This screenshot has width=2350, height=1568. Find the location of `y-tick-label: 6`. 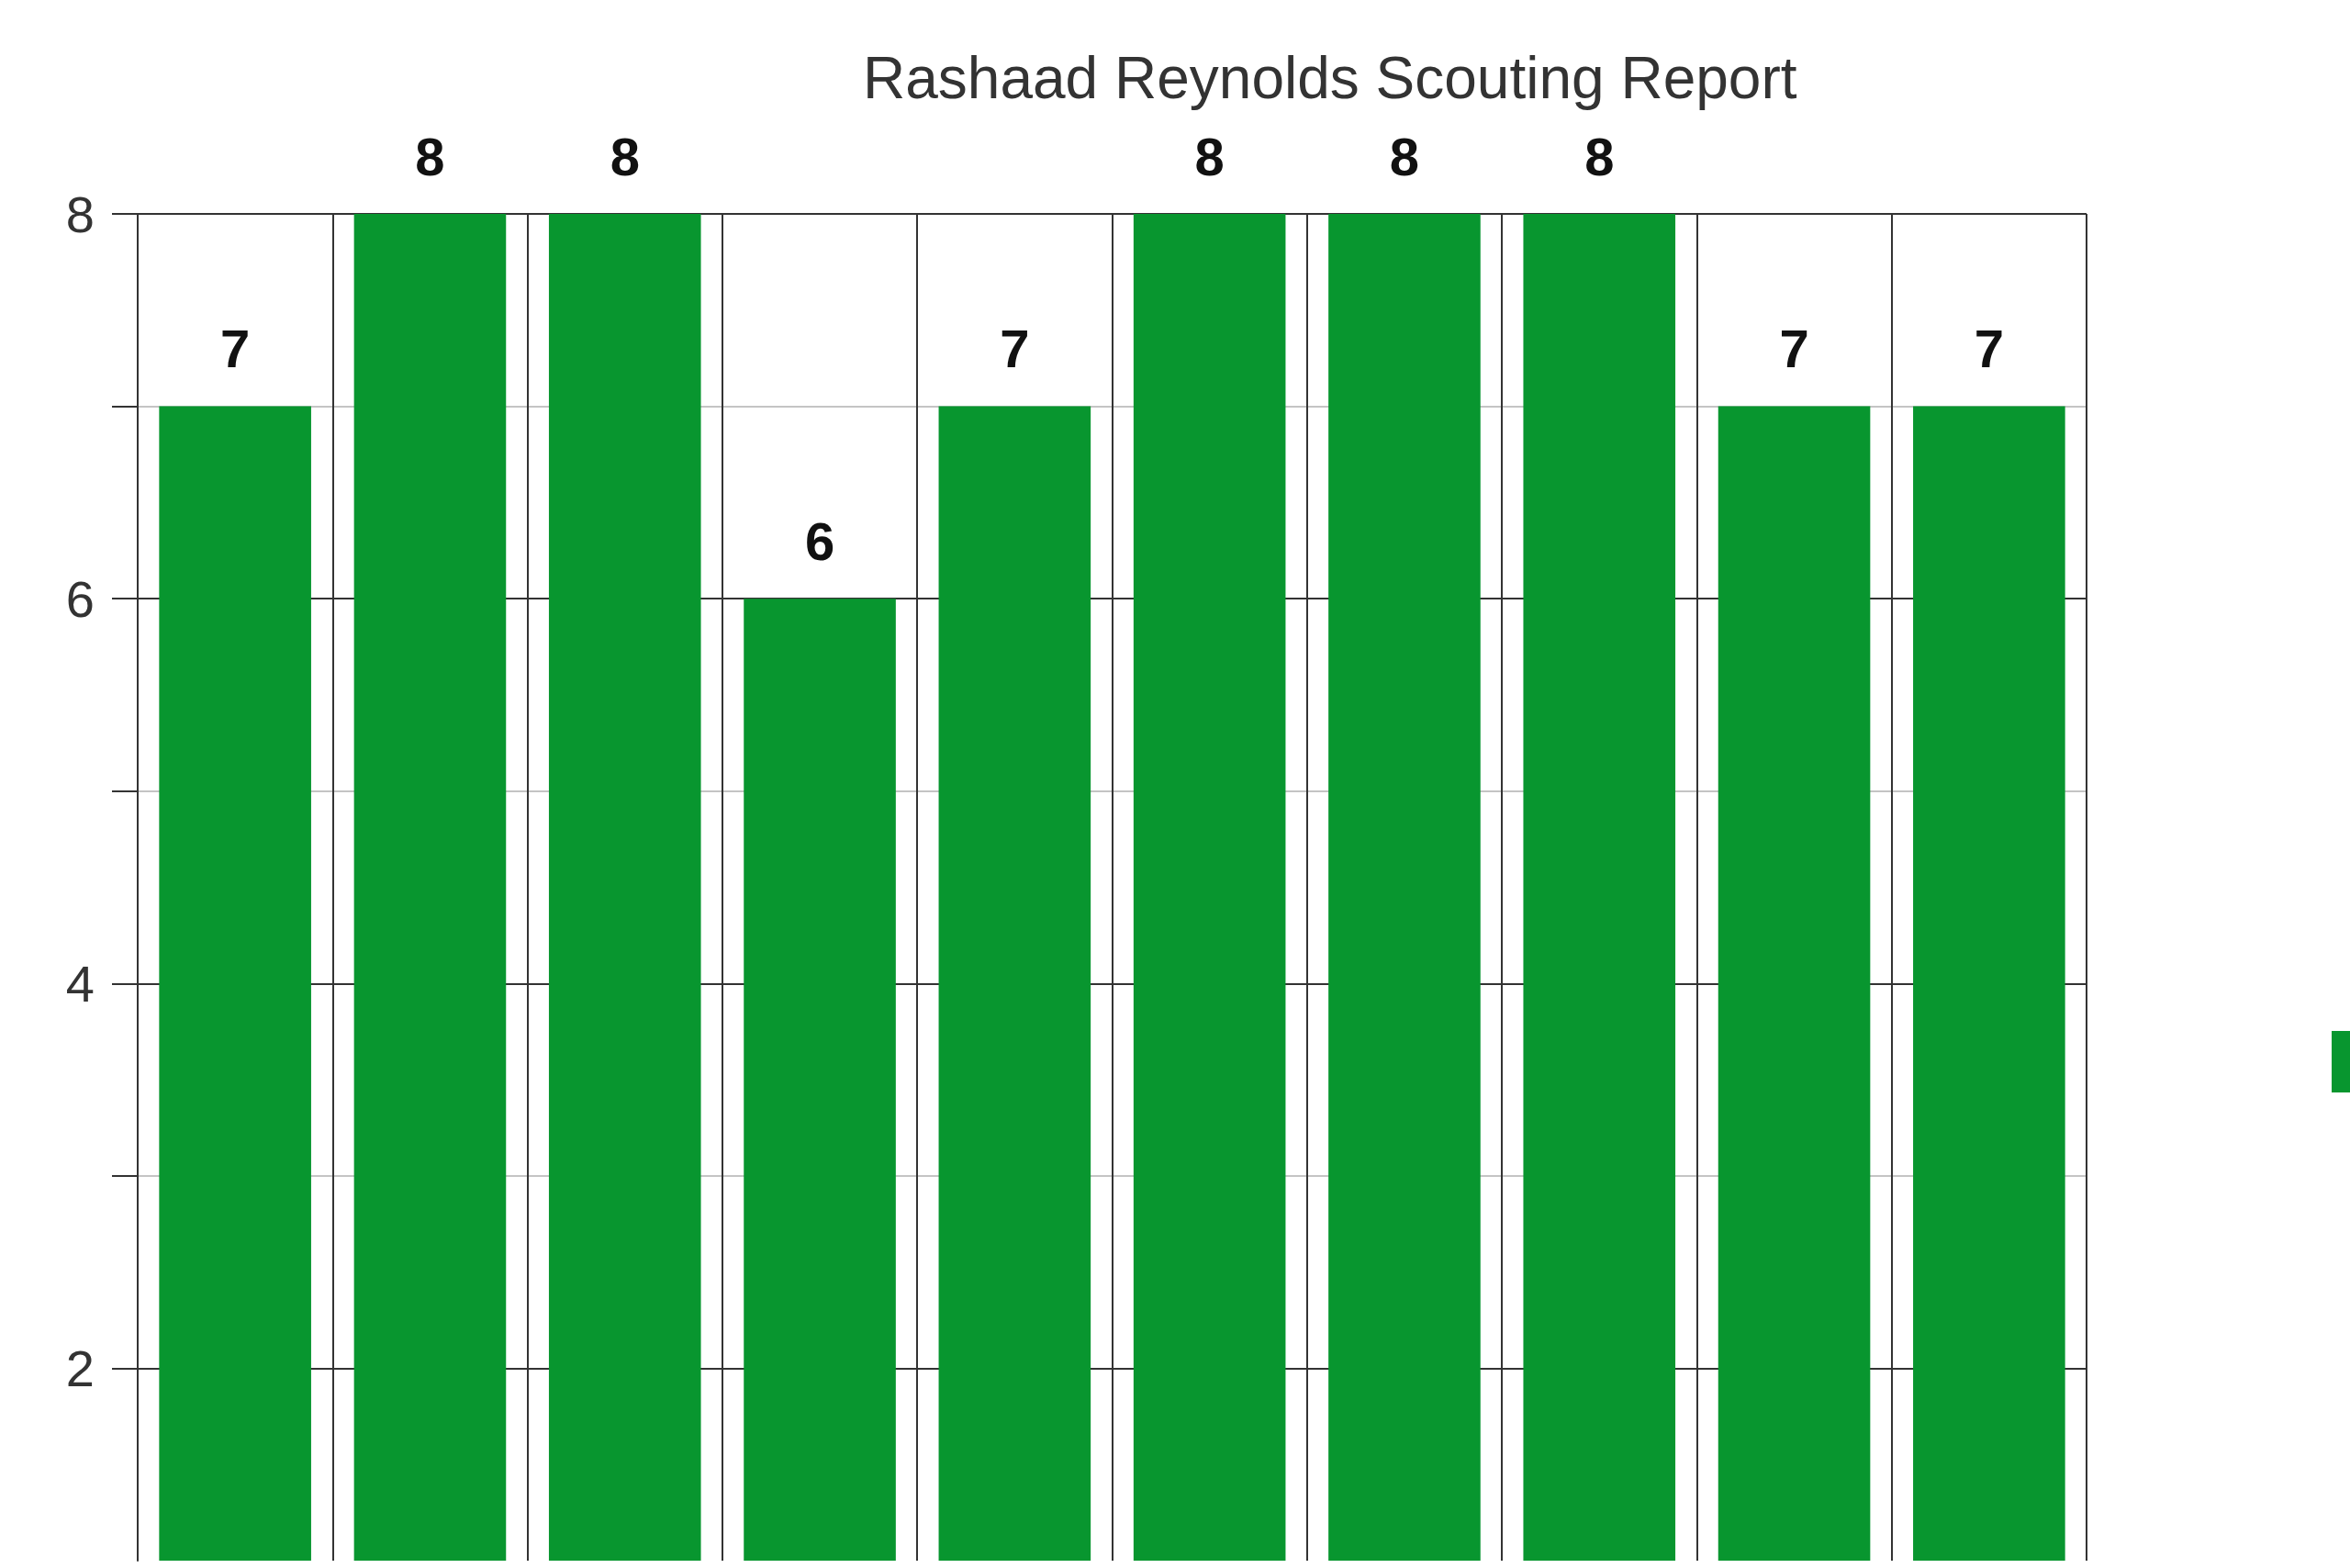

y-tick-label: 6 is located at coordinates (80, 598).